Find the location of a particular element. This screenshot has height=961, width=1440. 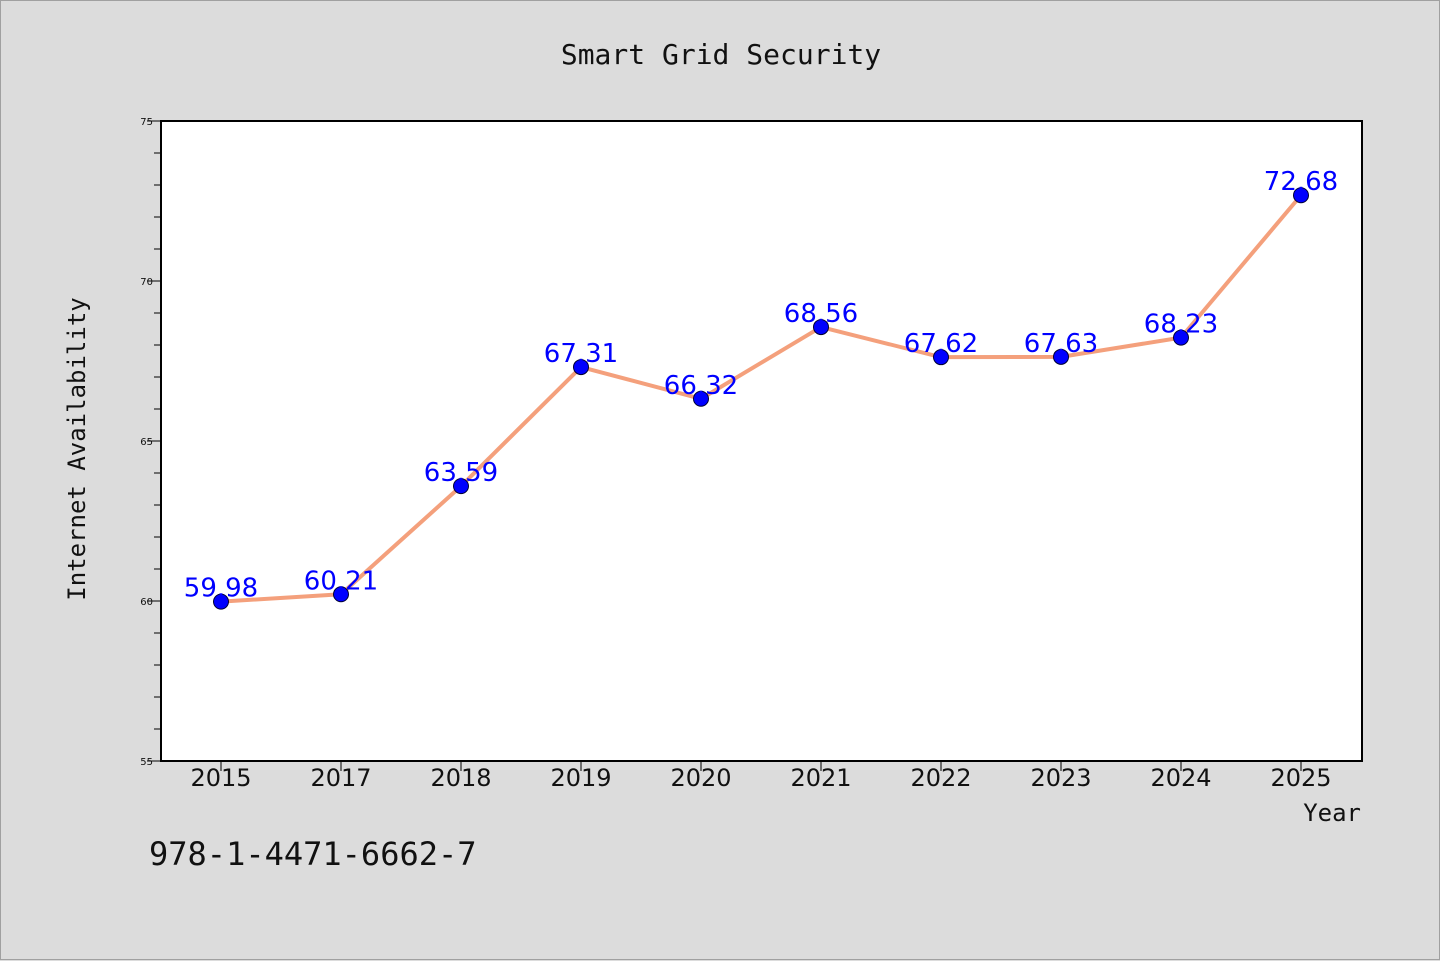

data-label: 59.98 is located at coordinates (221, 589).